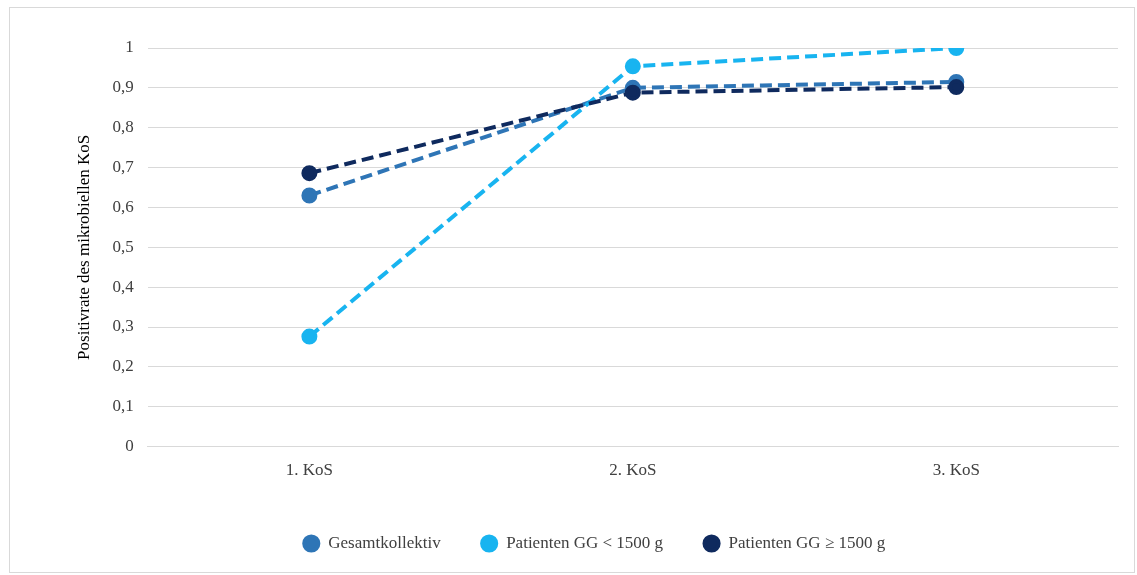 The height and width of the screenshot is (575, 1137). Describe the element at coordinates (123, 326) in the screenshot. I see `y-tick-label: 0,3` at that location.